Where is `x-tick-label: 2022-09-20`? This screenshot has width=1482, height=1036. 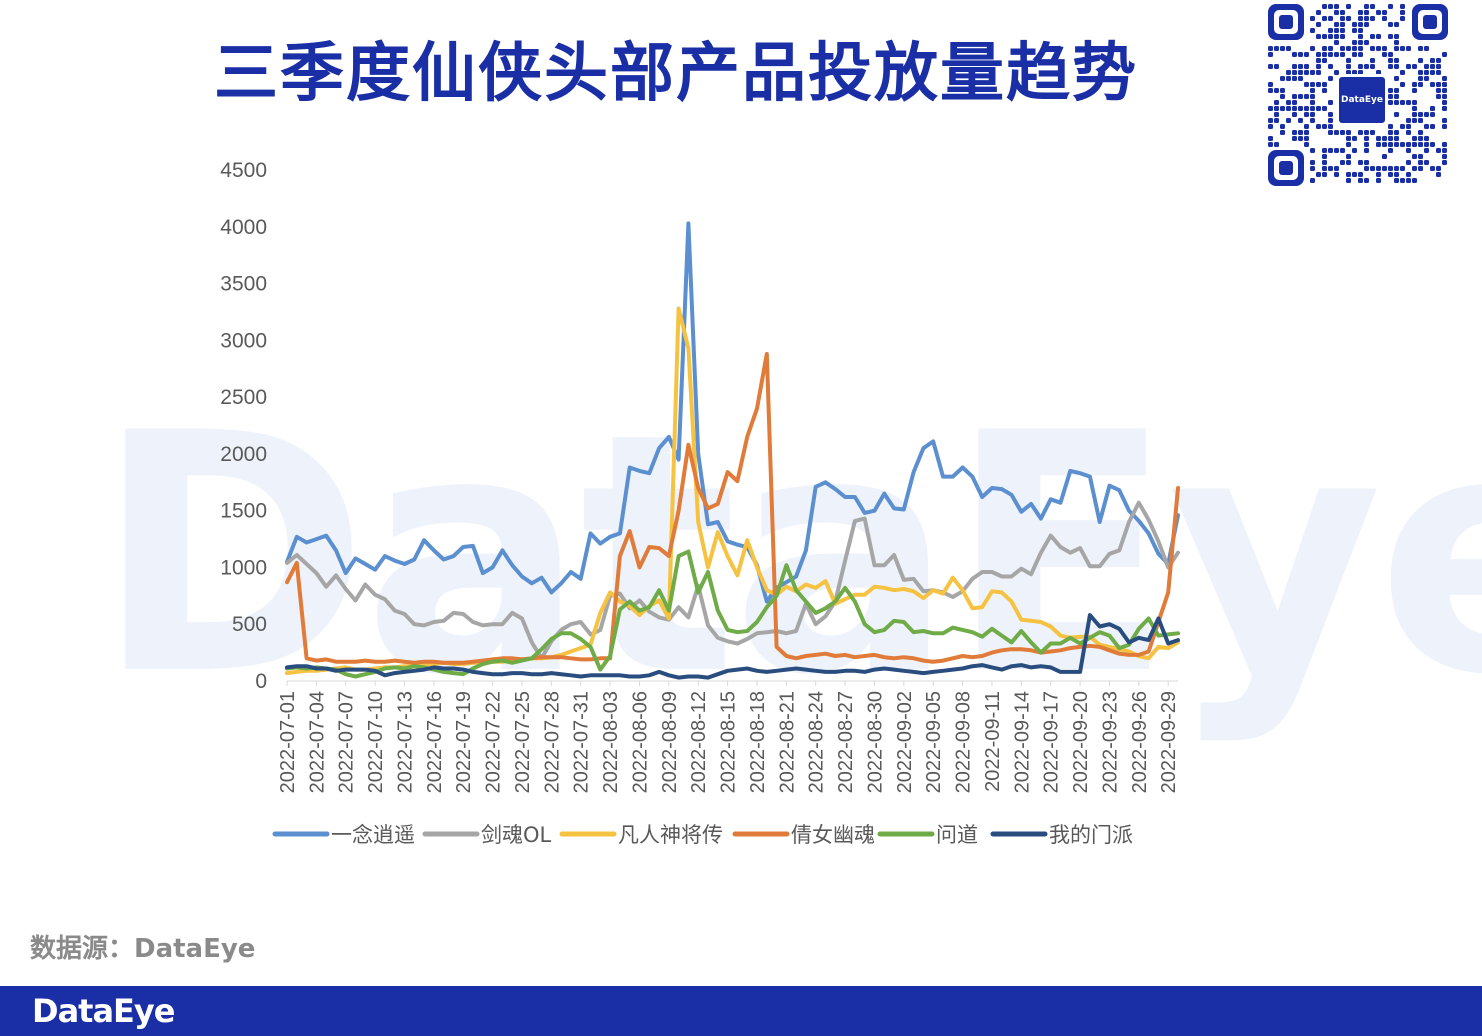 x-tick-label: 2022-09-20 is located at coordinates (1081, 742).